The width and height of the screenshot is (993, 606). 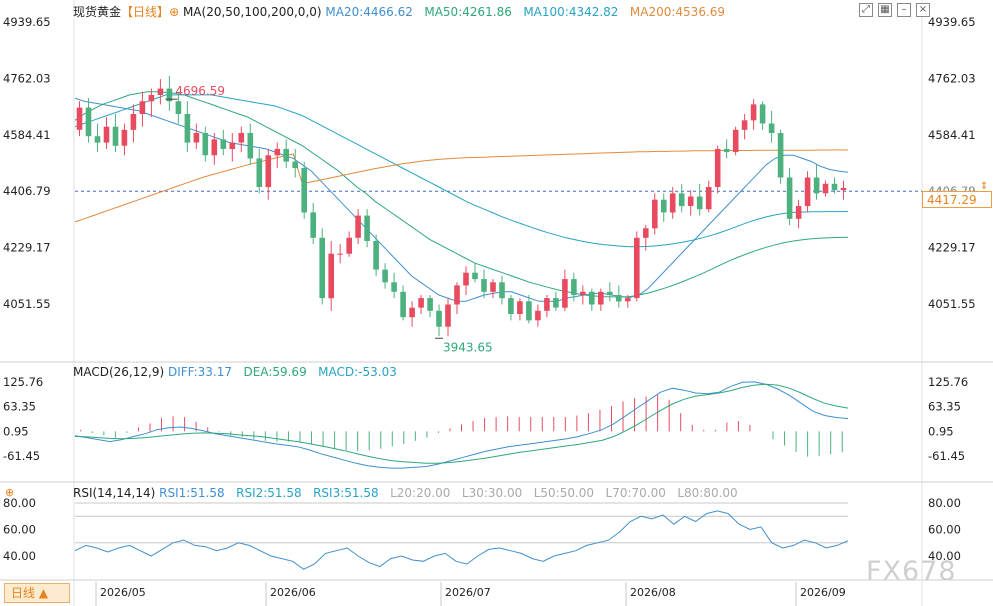 I want to click on dea-line, so click(x=461, y=423).